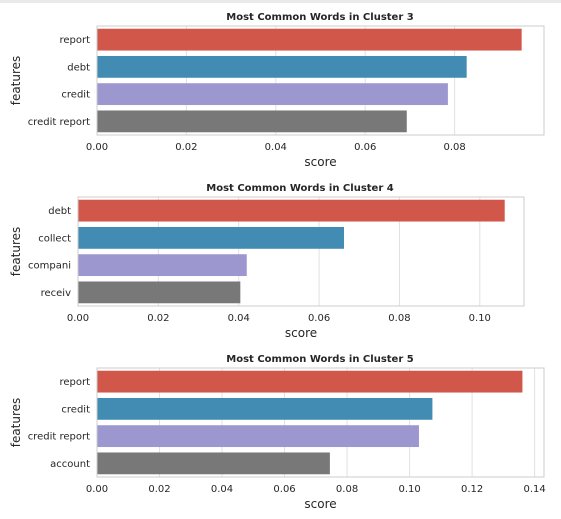 Image resolution: width=561 pixels, height=519 pixels. What do you see at coordinates (299, 188) in the screenshot?
I see `chart-title: Most Common Words in Cluster 4` at bounding box center [299, 188].